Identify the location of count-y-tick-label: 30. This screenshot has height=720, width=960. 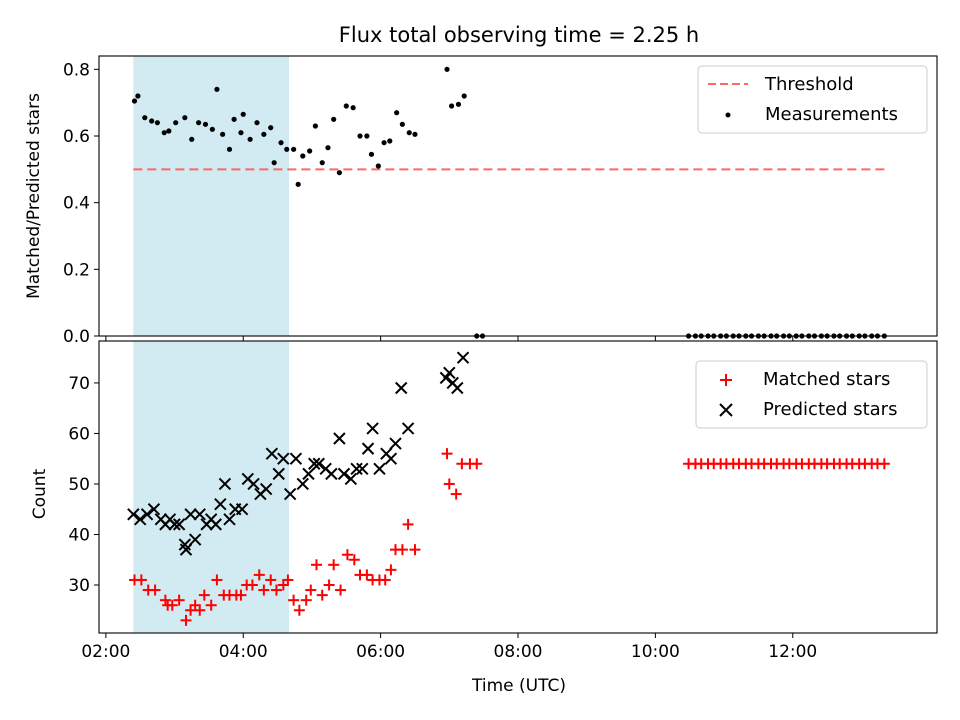
(79, 586).